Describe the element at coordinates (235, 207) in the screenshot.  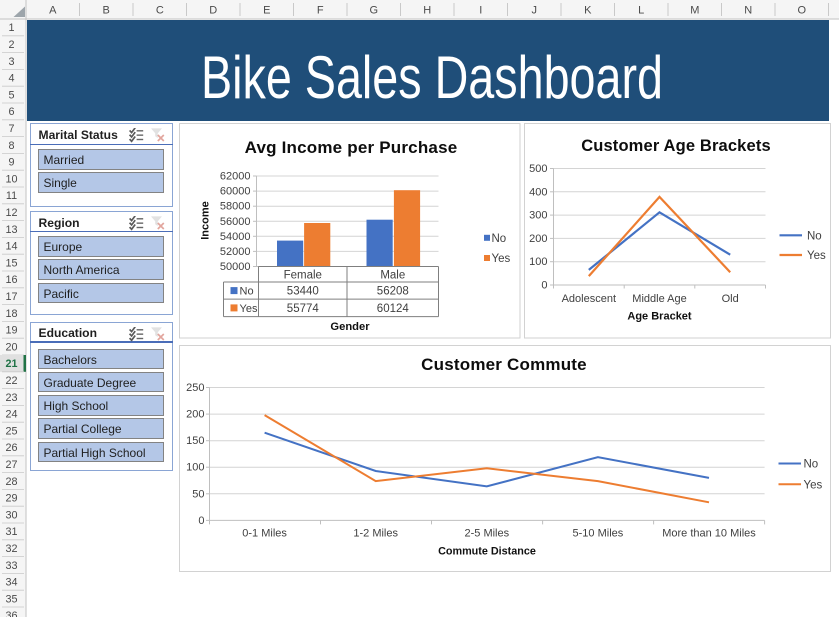
I see `svg-text: 58000` at that location.